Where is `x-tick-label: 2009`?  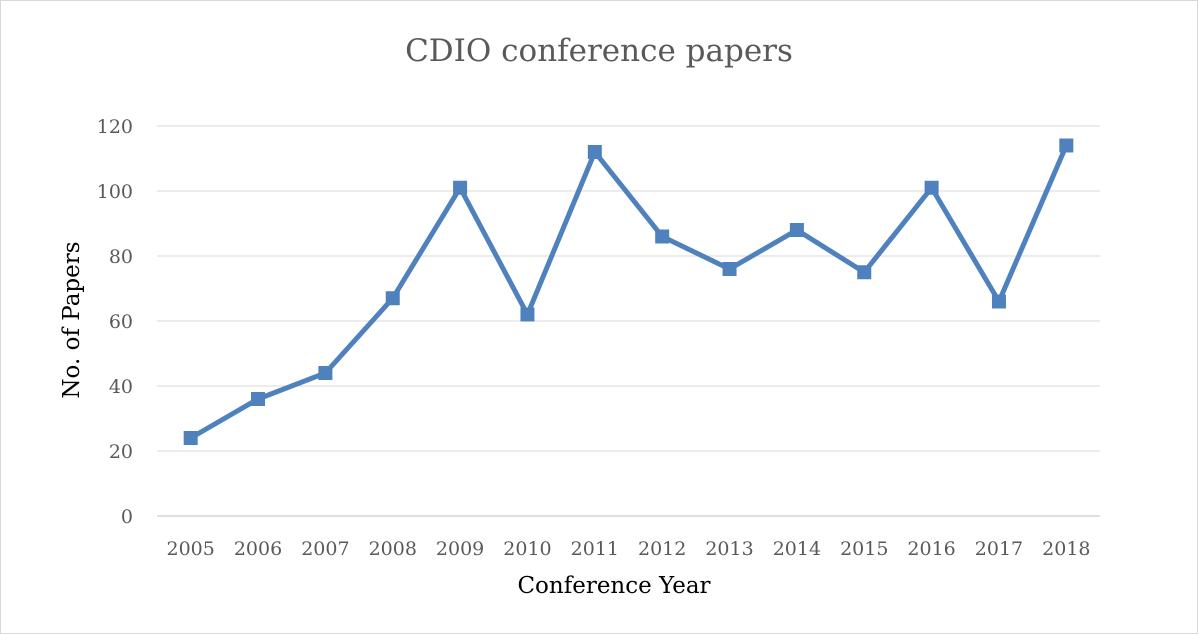
x-tick-label: 2009 is located at coordinates (460, 549).